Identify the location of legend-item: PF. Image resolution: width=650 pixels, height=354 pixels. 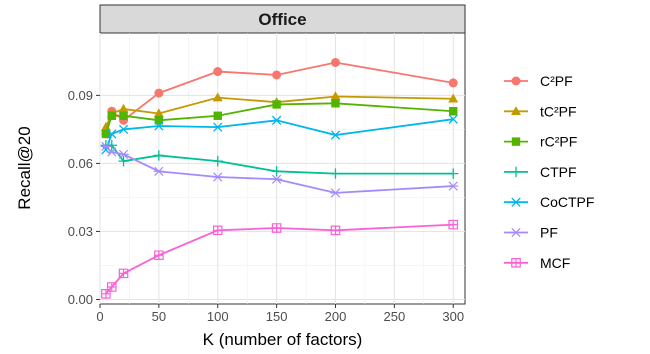
(531, 233).